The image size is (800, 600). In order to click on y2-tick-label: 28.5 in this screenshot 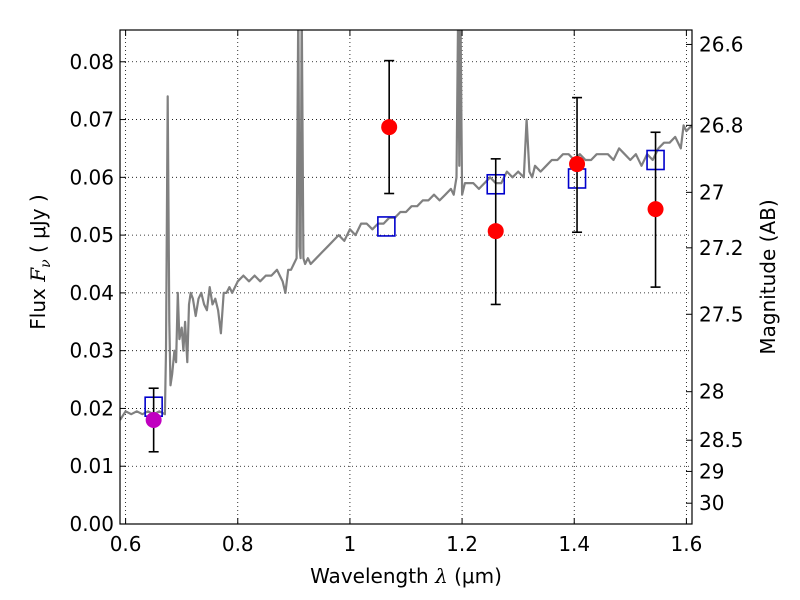, I will do `click(721, 440)`.